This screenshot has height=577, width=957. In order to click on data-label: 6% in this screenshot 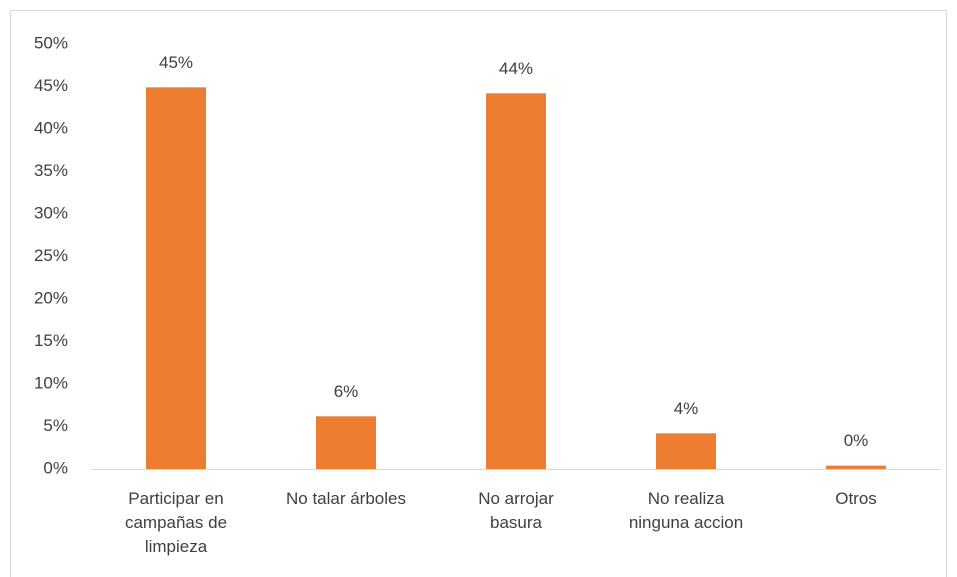, I will do `click(346, 391)`.